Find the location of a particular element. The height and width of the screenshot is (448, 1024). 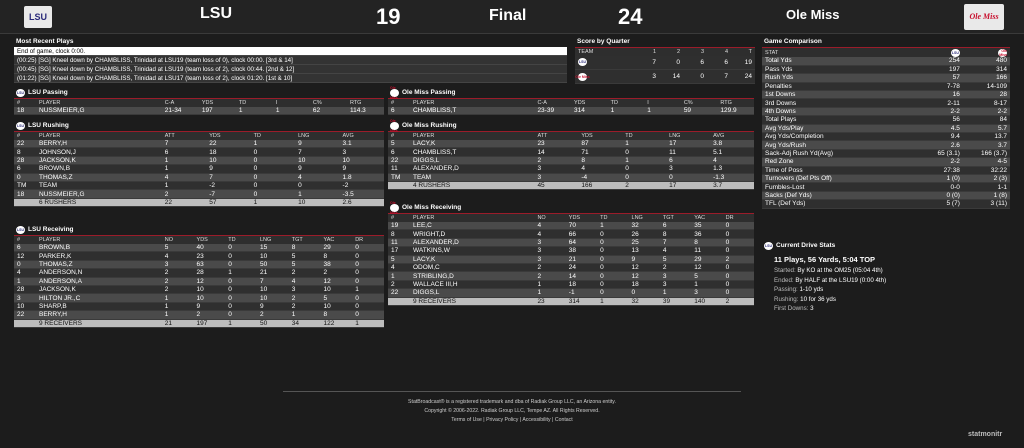

table-row: Pass Yds 197 314 is located at coordinates (886, 70).